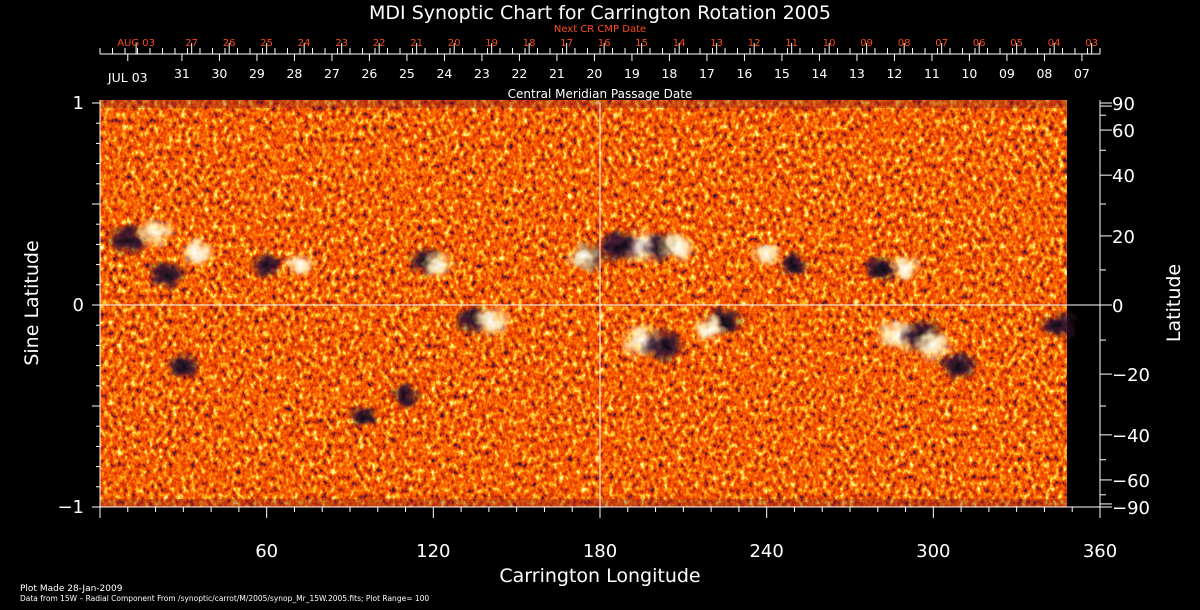  I want to click on next-cr-date-label: 18, so click(529, 43).